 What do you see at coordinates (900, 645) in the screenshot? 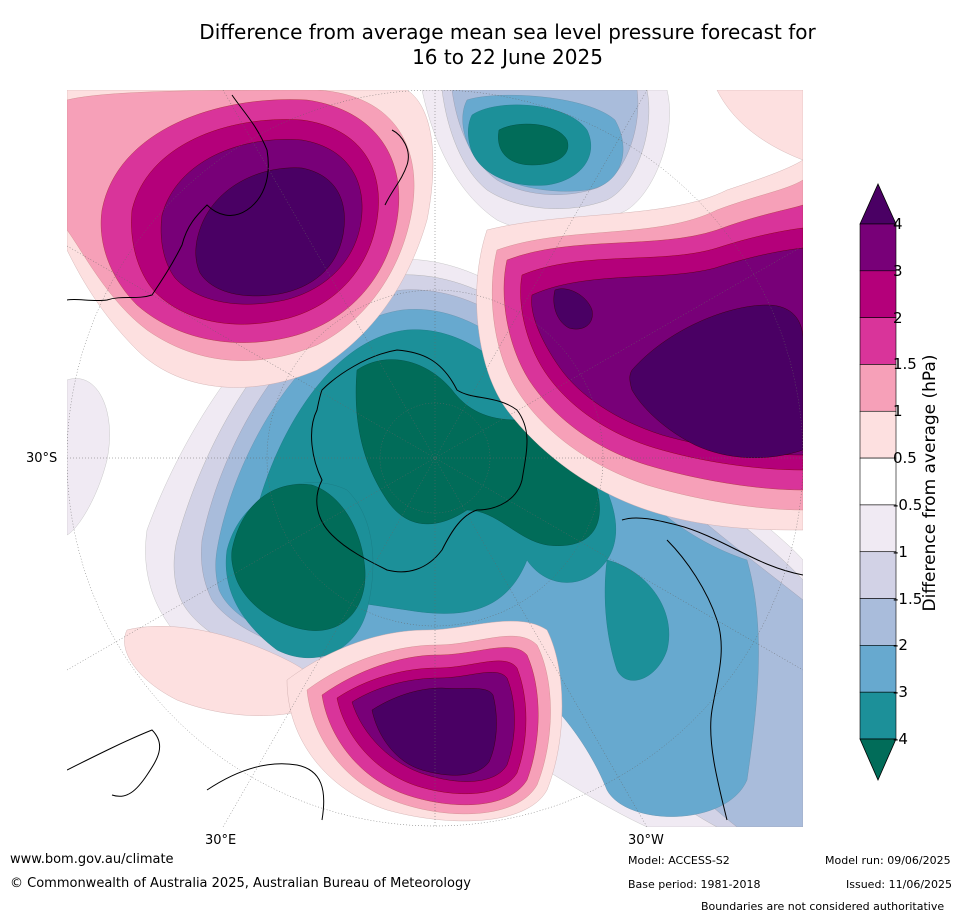
I see `colorbar-tick-label: -2` at bounding box center [900, 645].